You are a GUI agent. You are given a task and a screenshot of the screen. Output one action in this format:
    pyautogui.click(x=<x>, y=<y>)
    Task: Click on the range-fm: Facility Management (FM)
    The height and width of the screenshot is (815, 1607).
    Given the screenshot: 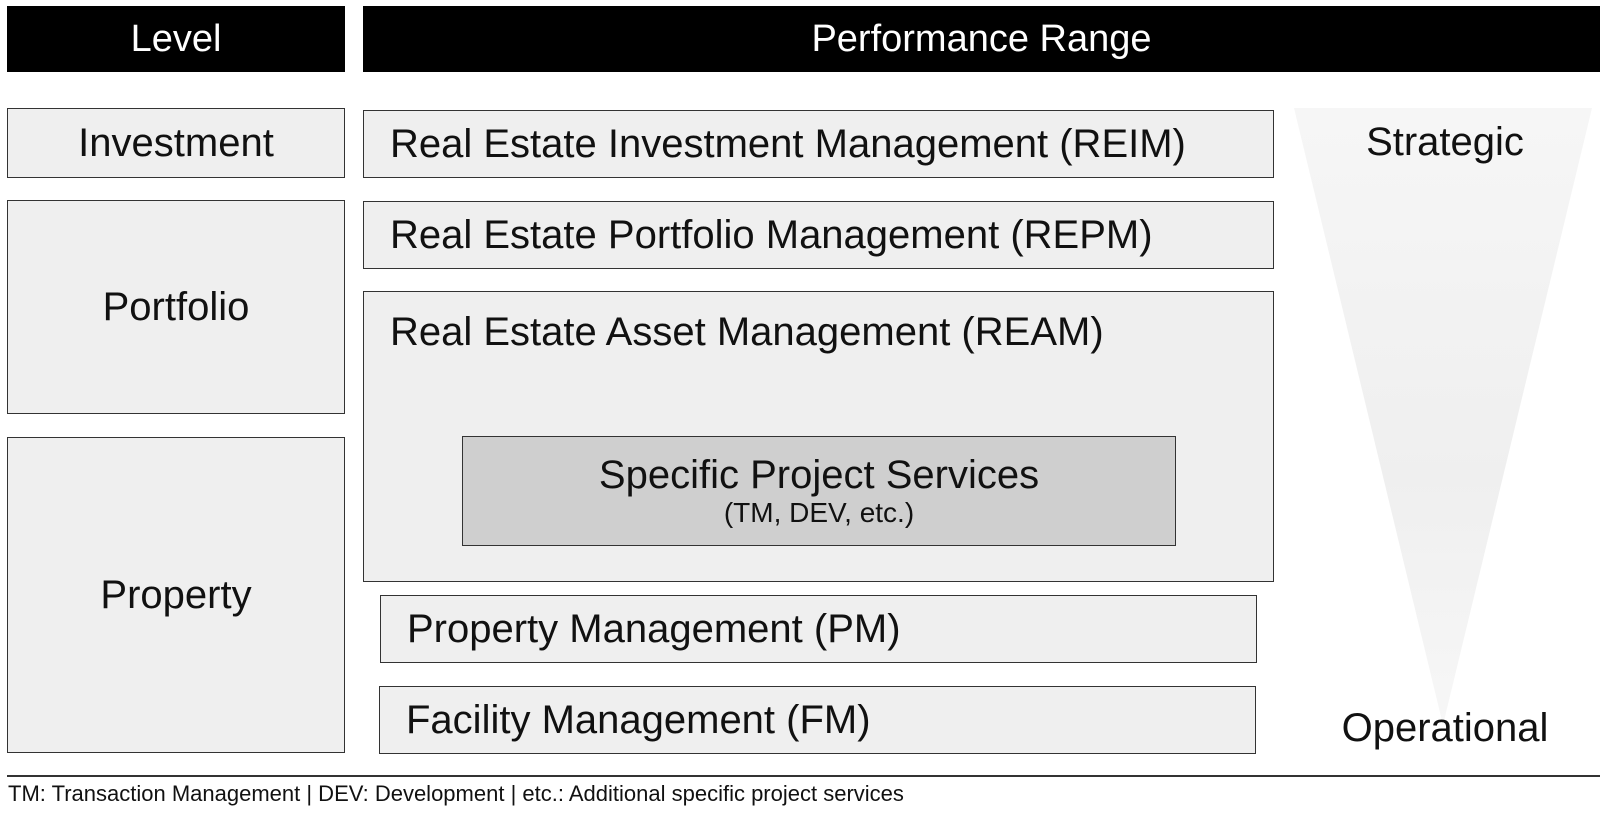 What is the action you would take?
    pyautogui.click(x=817, y=720)
    